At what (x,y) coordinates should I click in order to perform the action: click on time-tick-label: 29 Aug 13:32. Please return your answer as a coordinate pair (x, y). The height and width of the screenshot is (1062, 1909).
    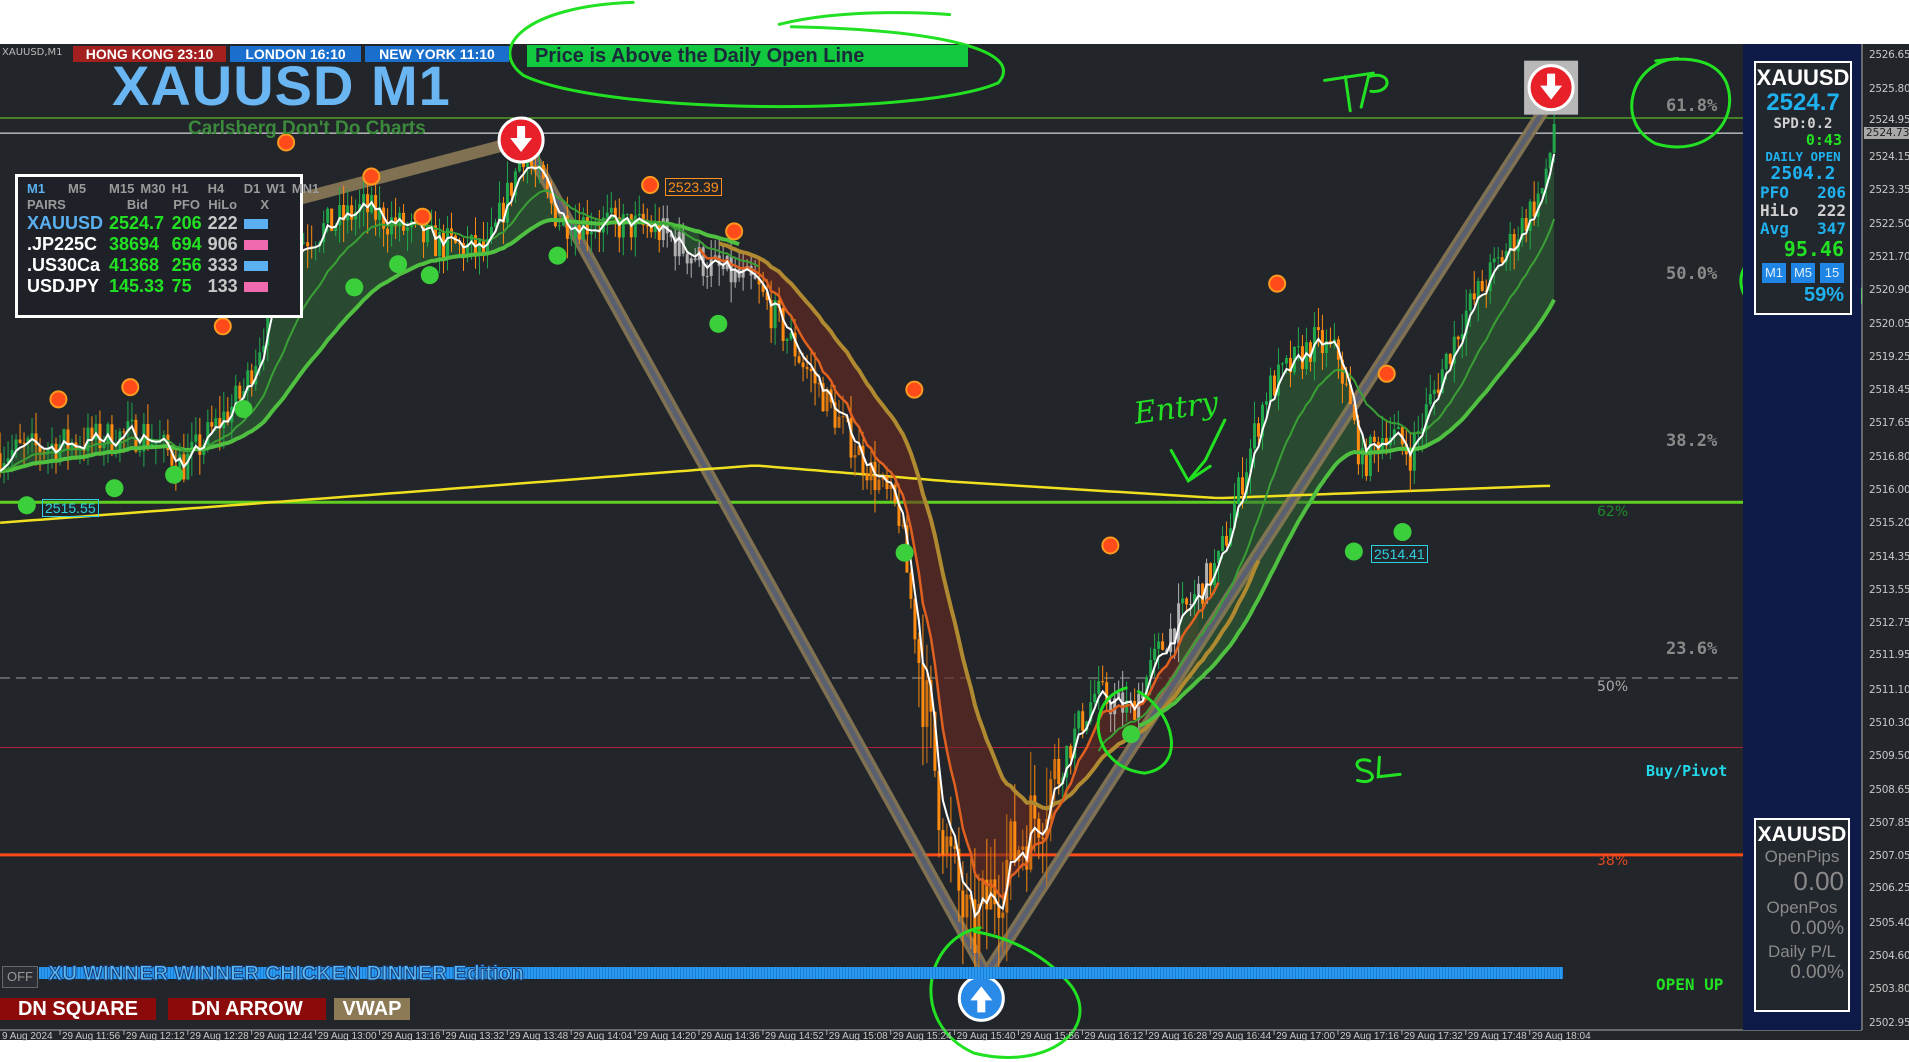
    Looking at the image, I should click on (475, 1036).